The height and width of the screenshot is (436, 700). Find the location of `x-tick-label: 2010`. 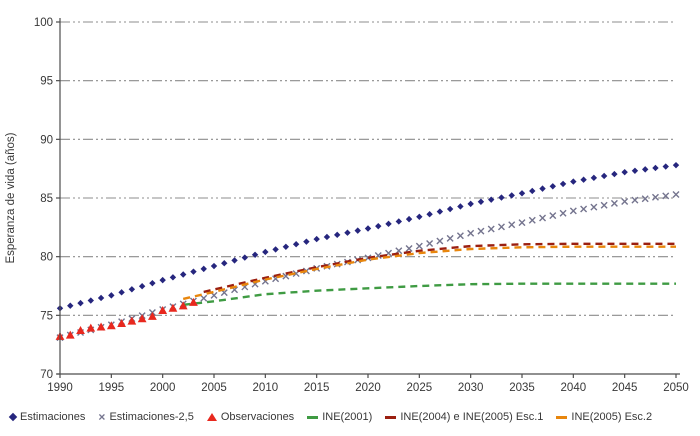

x-tick-label: 2010 is located at coordinates (266, 388).